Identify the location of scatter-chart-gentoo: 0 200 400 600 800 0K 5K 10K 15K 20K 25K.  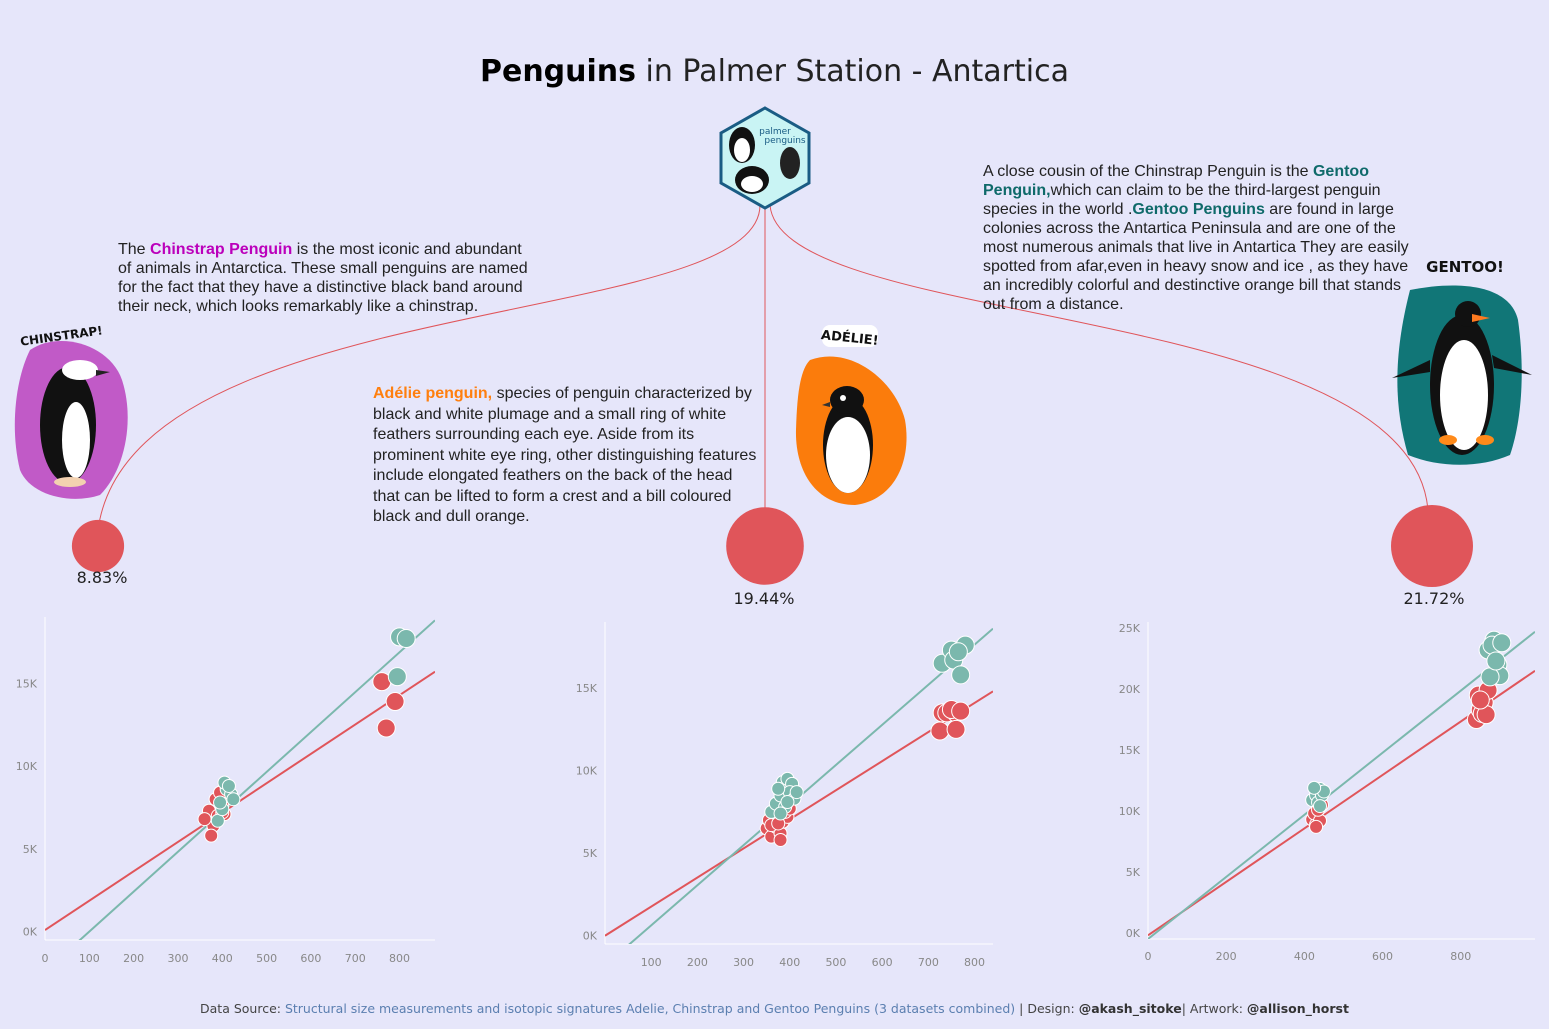
(1327, 792).